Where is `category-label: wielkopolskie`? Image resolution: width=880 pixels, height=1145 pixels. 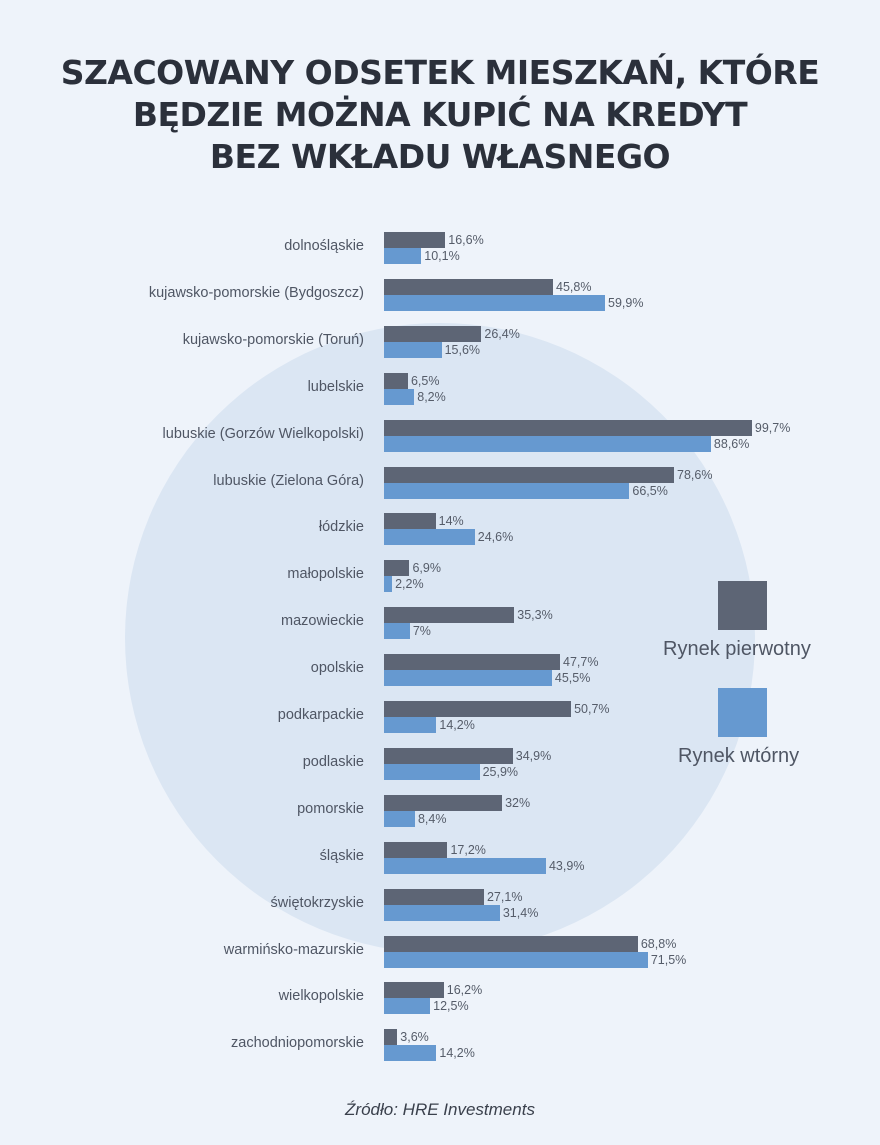 category-label: wielkopolskie is located at coordinates (321, 996).